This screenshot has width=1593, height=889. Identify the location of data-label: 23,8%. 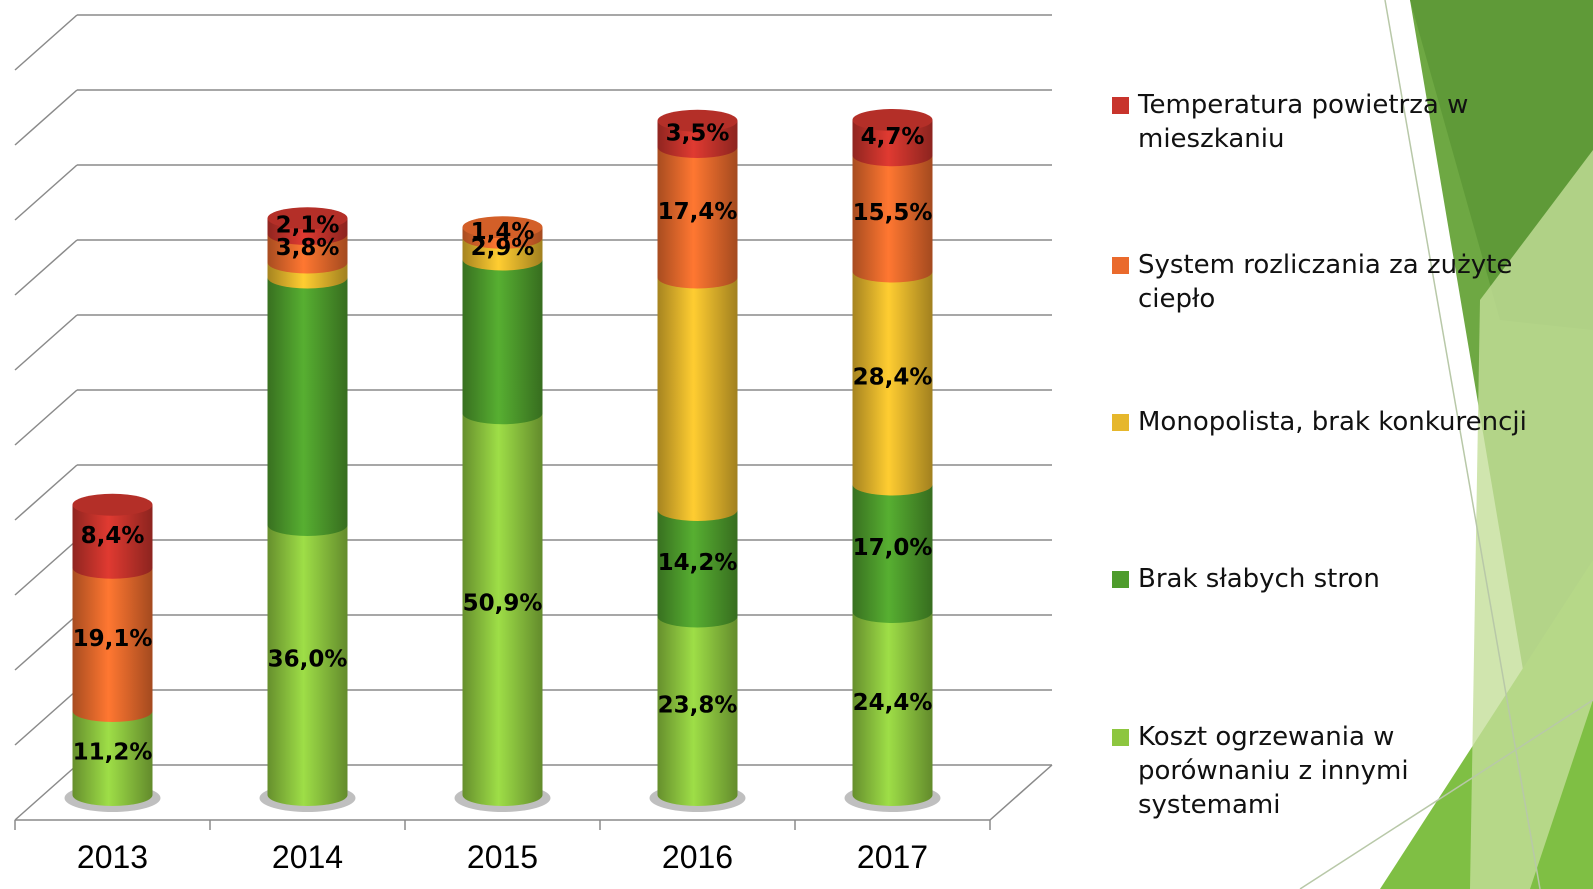
(698, 705).